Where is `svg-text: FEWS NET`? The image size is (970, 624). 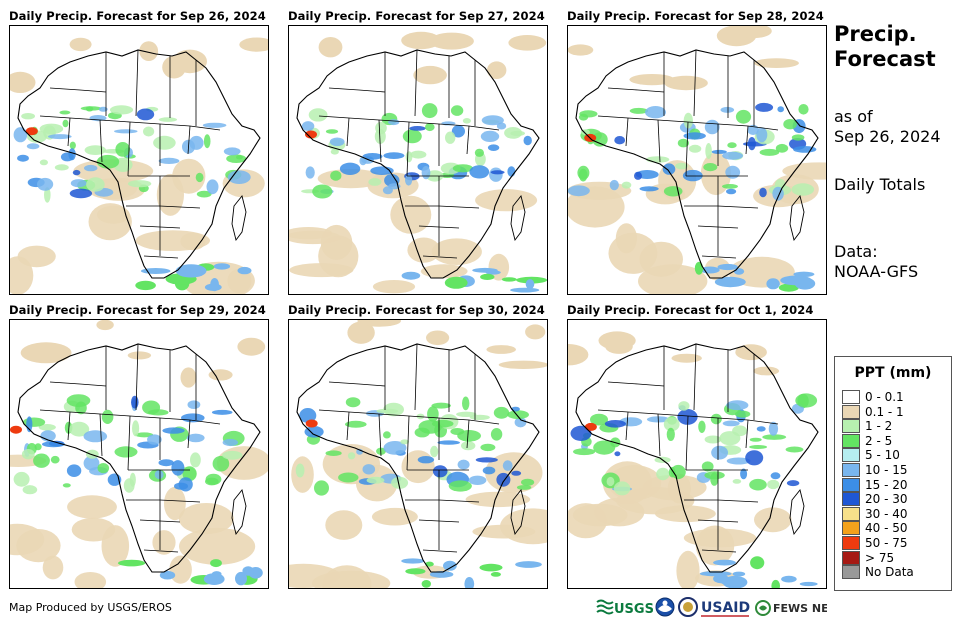
svg-text: FEWS NET is located at coordinates (800, 608).